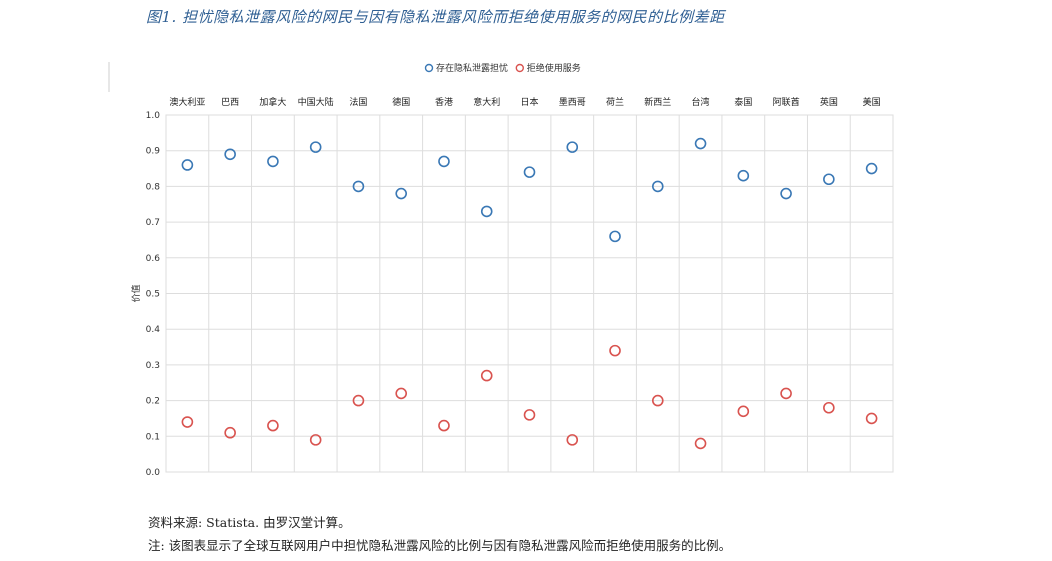  I want to click on category-label: 英国, so click(829, 102).